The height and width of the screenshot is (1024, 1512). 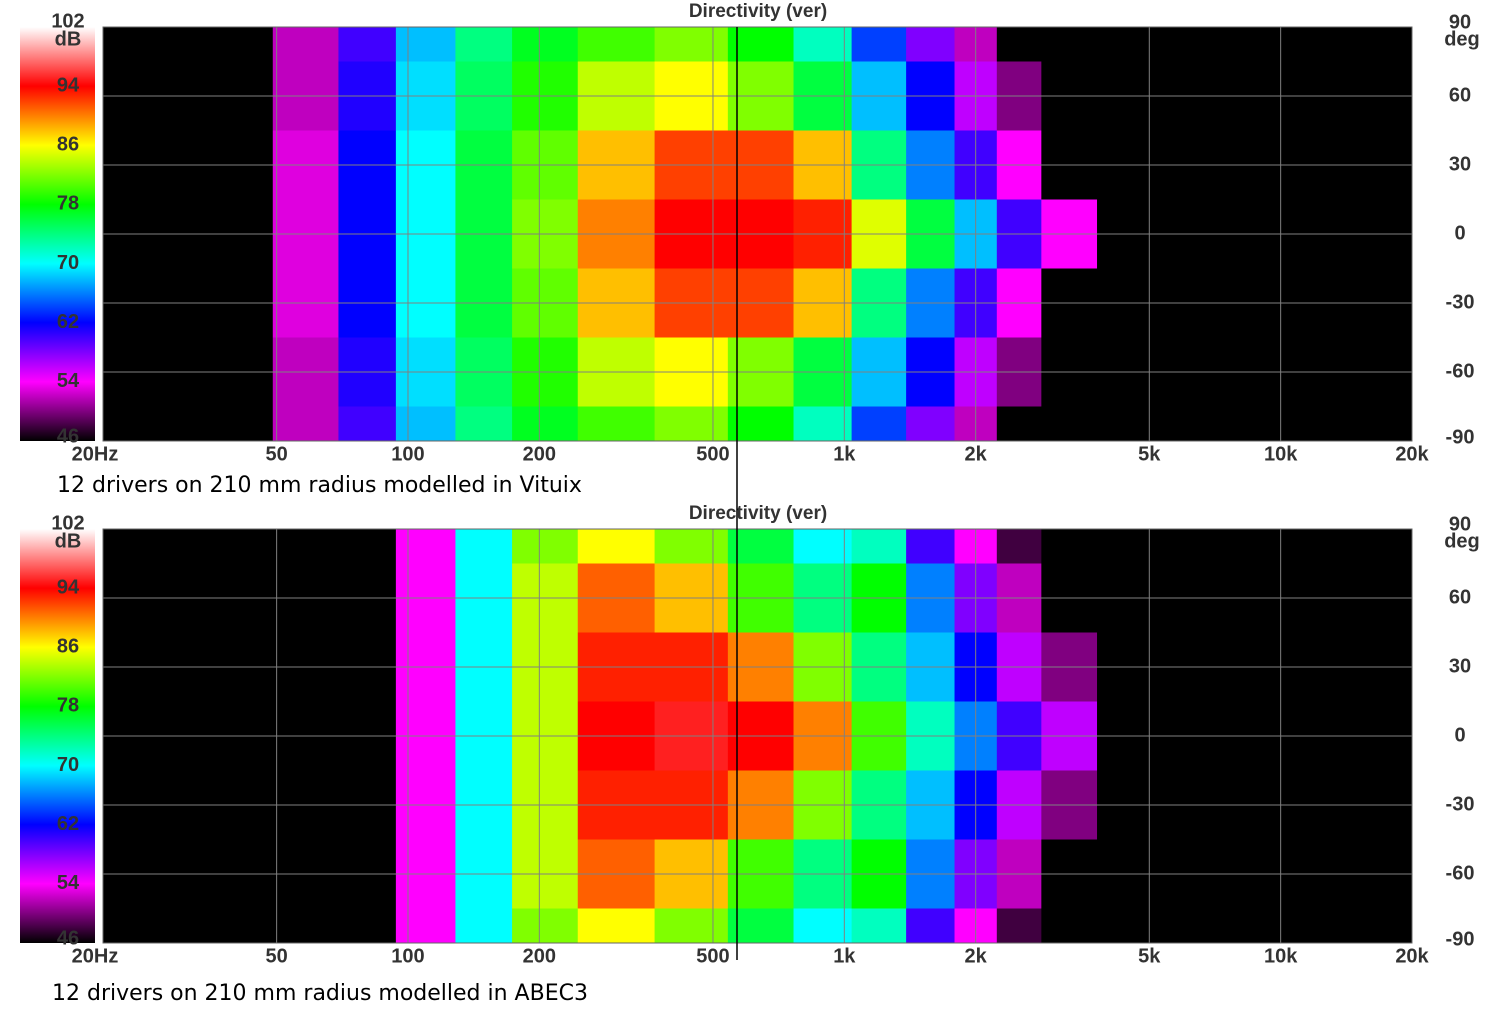 What do you see at coordinates (68, 436) in the screenshot?
I see `colorbar-tick-label: 46` at bounding box center [68, 436].